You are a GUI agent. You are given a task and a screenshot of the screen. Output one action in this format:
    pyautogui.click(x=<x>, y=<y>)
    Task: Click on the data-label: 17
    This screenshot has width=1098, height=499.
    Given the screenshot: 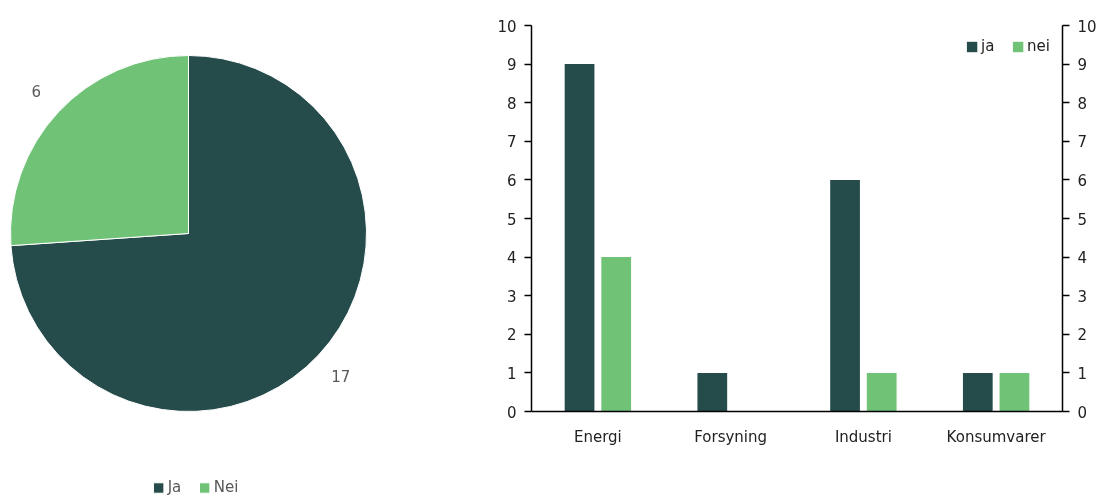 What is the action you would take?
    pyautogui.click(x=341, y=376)
    